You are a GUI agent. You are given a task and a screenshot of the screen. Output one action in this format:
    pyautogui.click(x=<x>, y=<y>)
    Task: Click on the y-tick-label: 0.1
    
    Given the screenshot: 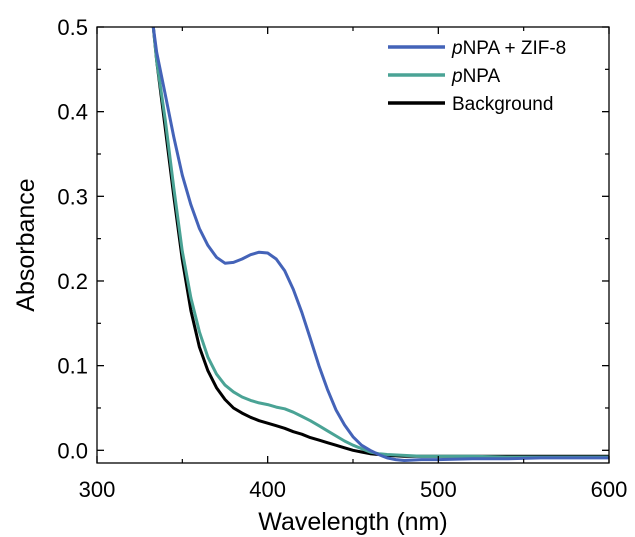 What is the action you would take?
    pyautogui.click(x=72, y=366)
    